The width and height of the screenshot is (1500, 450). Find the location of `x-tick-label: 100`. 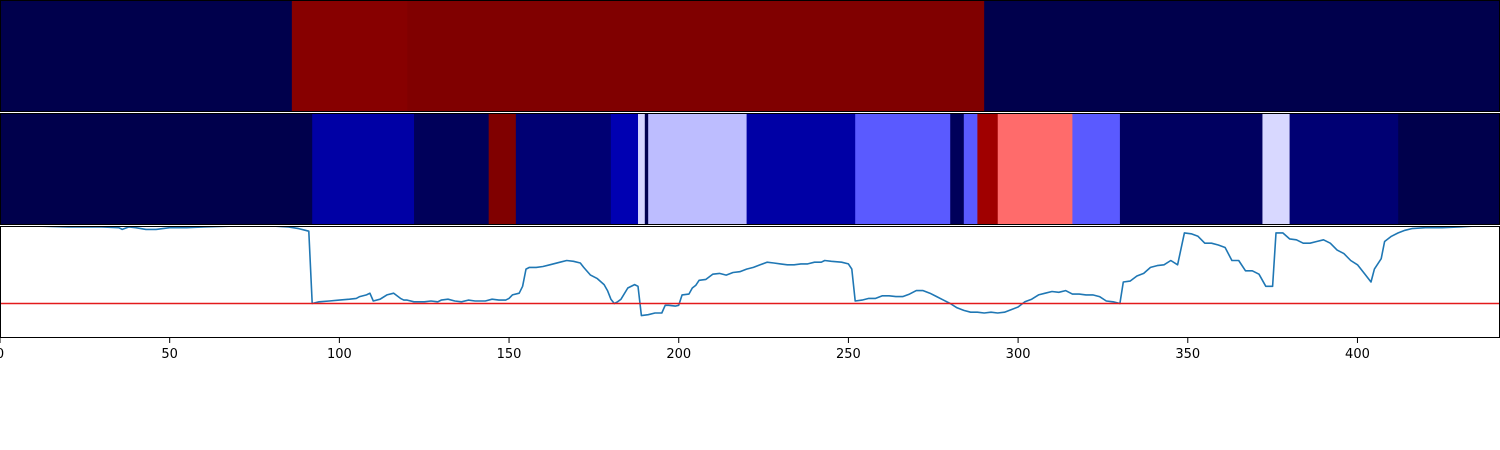

x-tick-label: 100 is located at coordinates (339, 354).